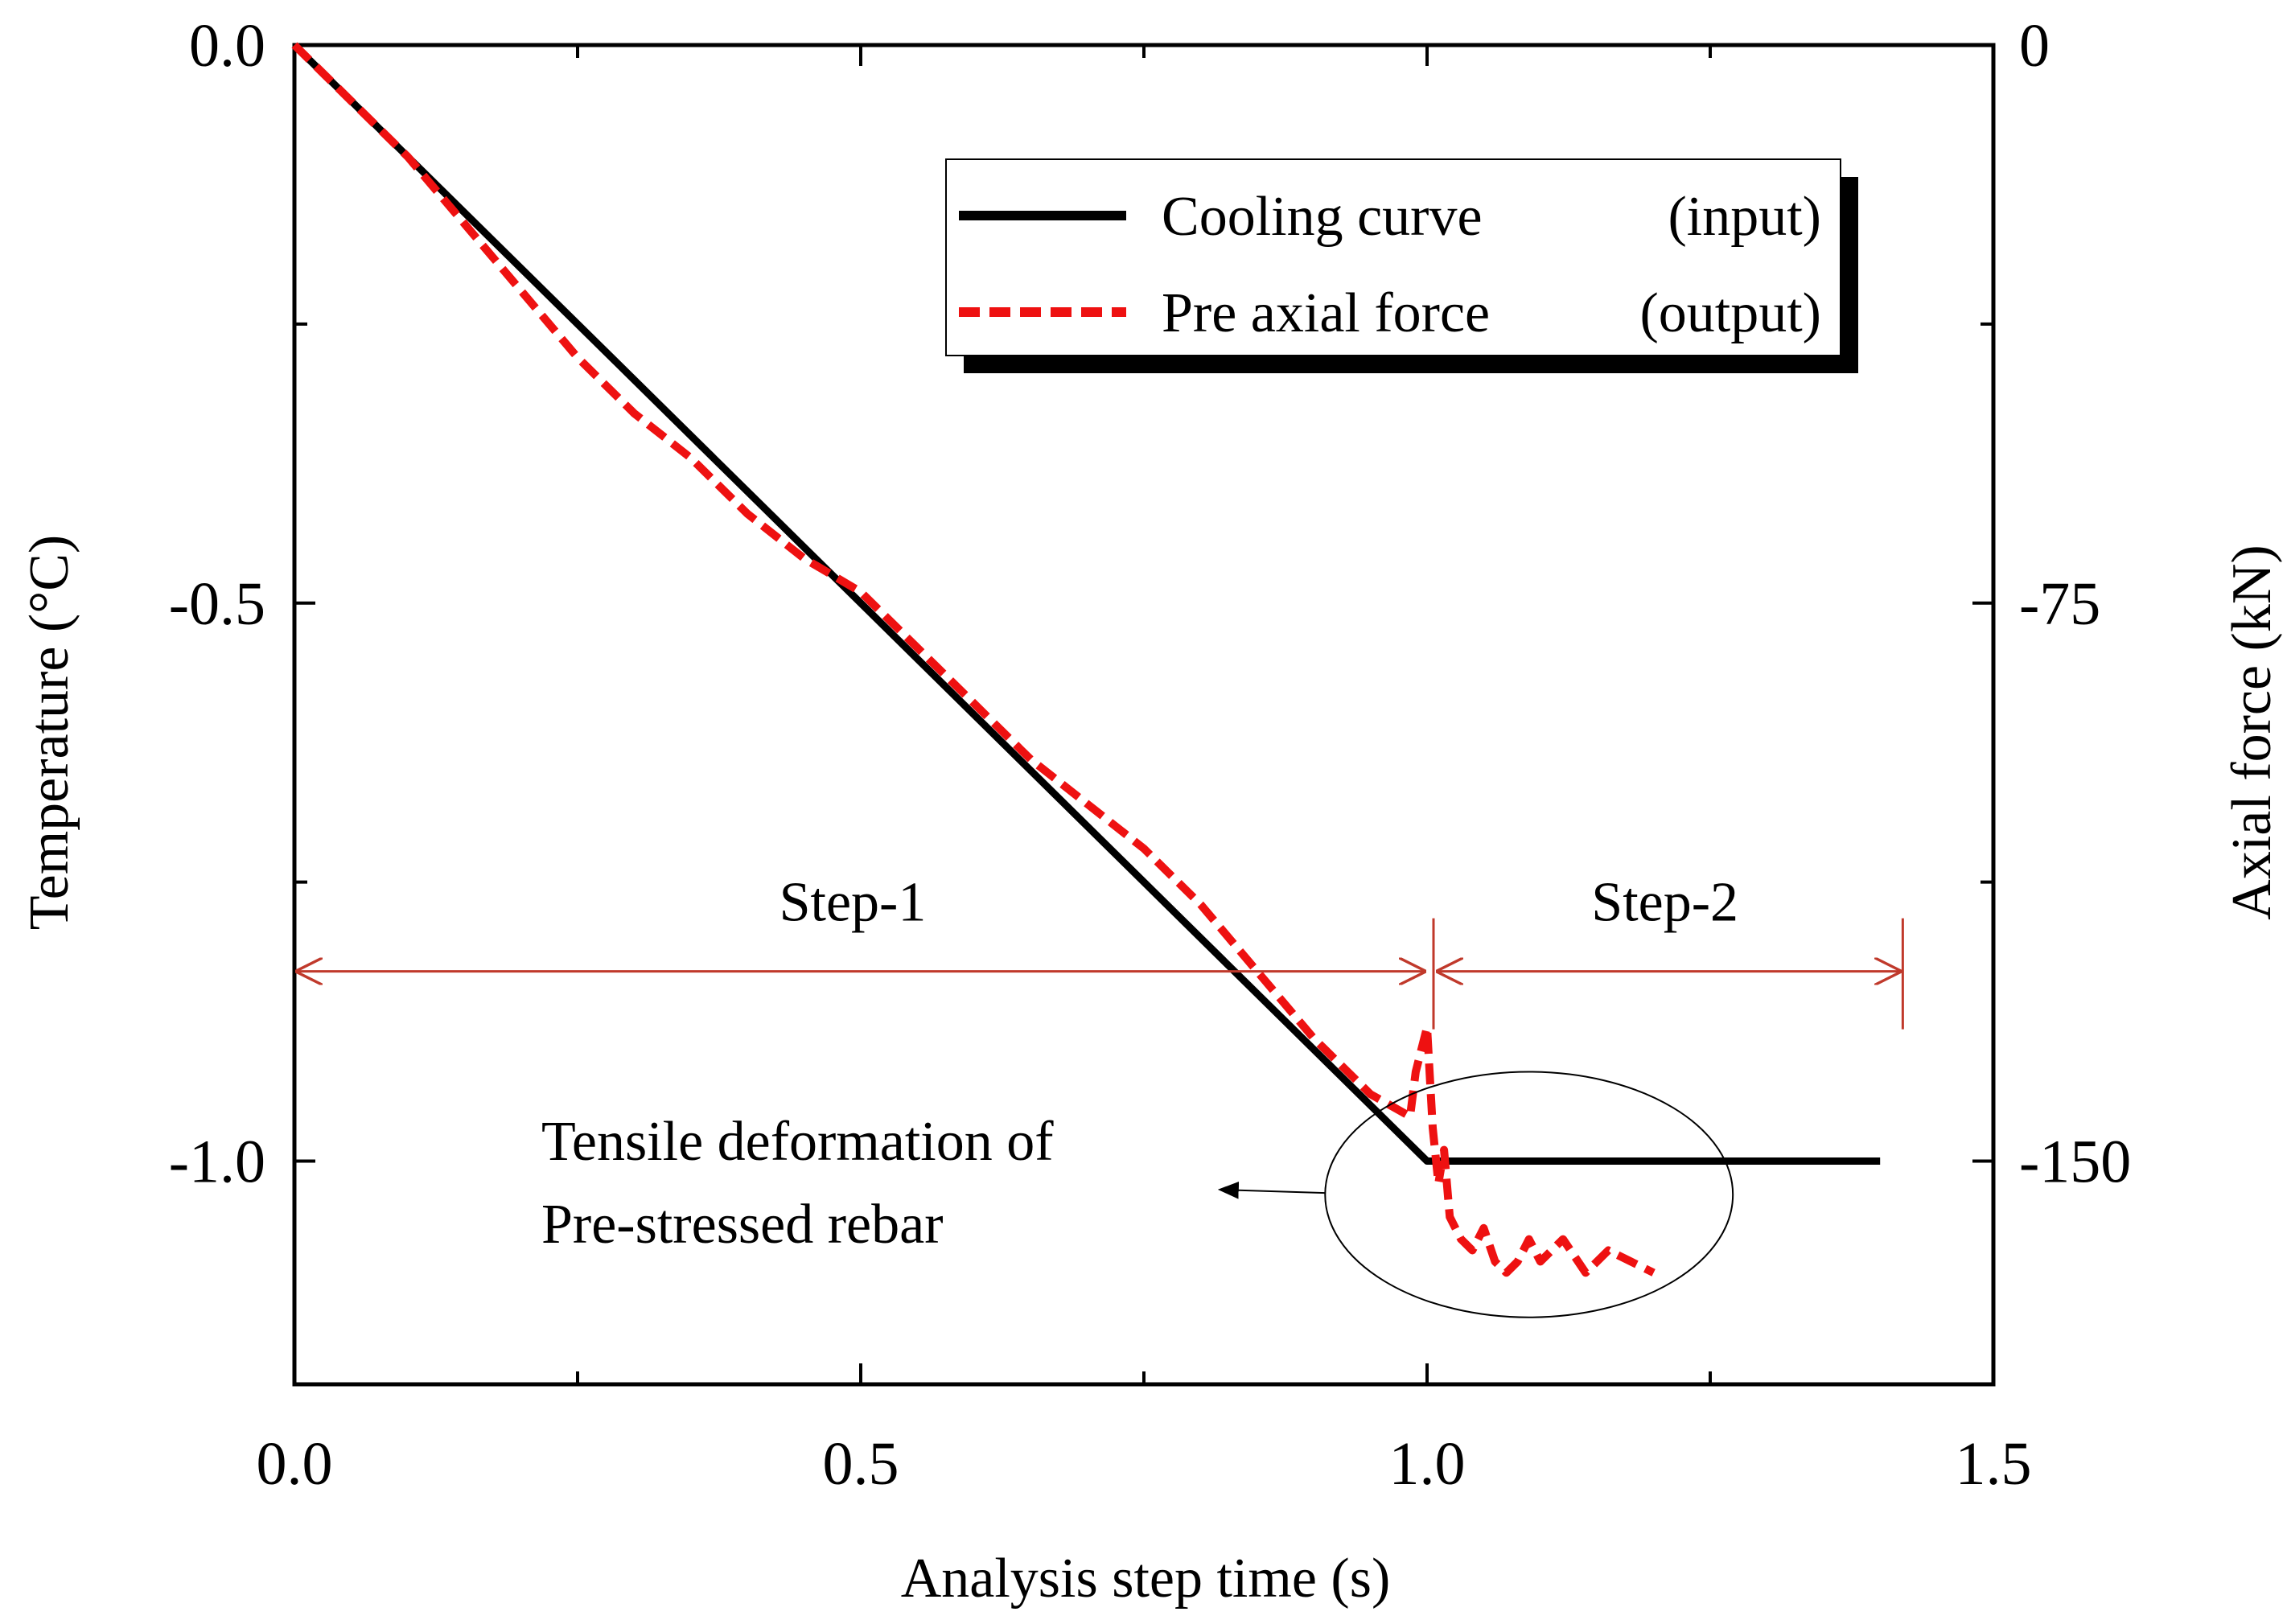 This screenshot has width=2287, height=1624. What do you see at coordinates (853, 903) in the screenshot?
I see `step-1-label: Step-1` at bounding box center [853, 903].